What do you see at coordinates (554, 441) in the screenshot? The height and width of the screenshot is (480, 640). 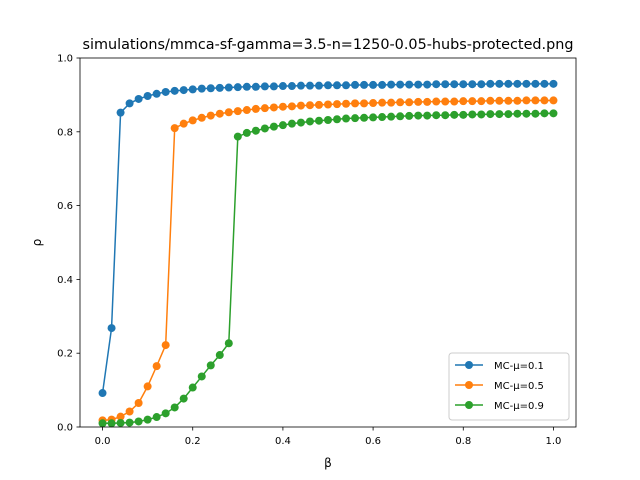 I see `x-tick-label: 1.0` at bounding box center [554, 441].